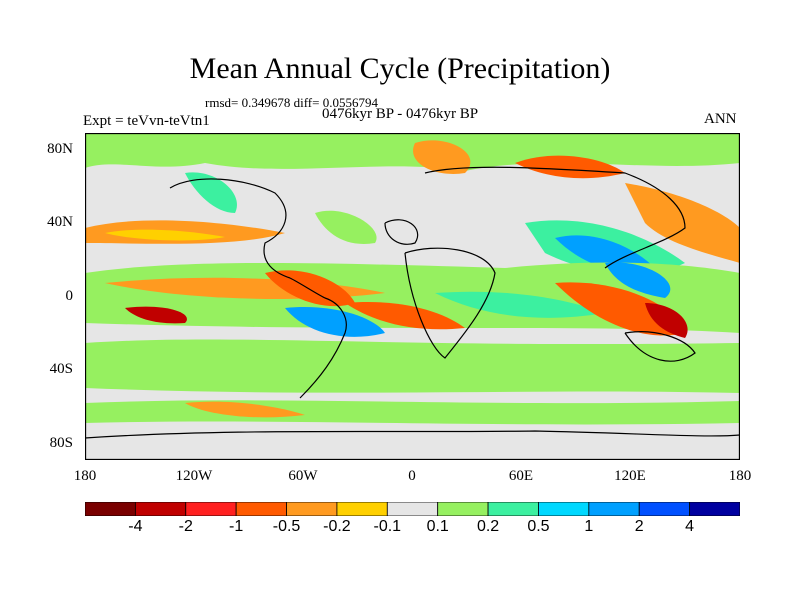 The width and height of the screenshot is (800, 600). What do you see at coordinates (589, 526) in the screenshot?
I see `colorbar-tick-label: 1` at bounding box center [589, 526].